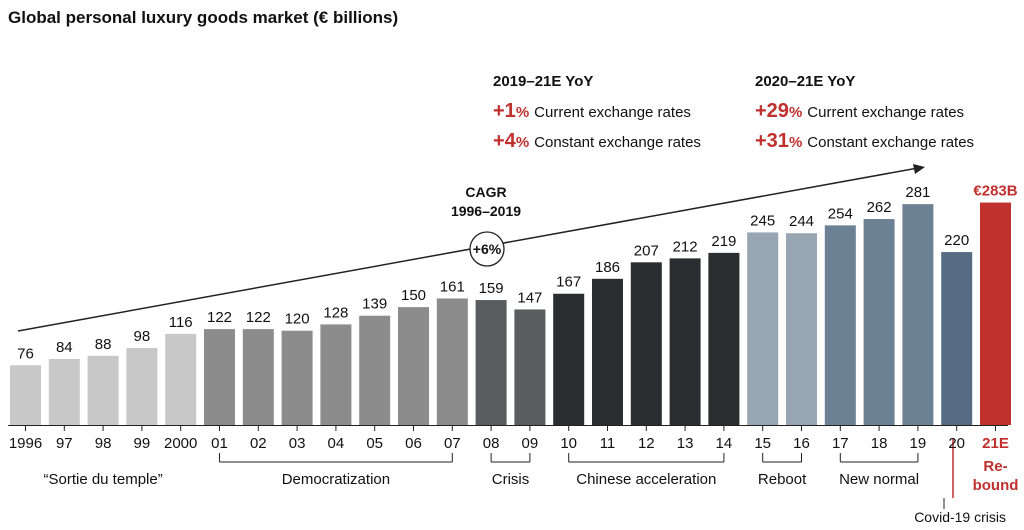 The image size is (1024, 530). Describe the element at coordinates (25, 353) in the screenshot. I see `data-label: 76` at that location.